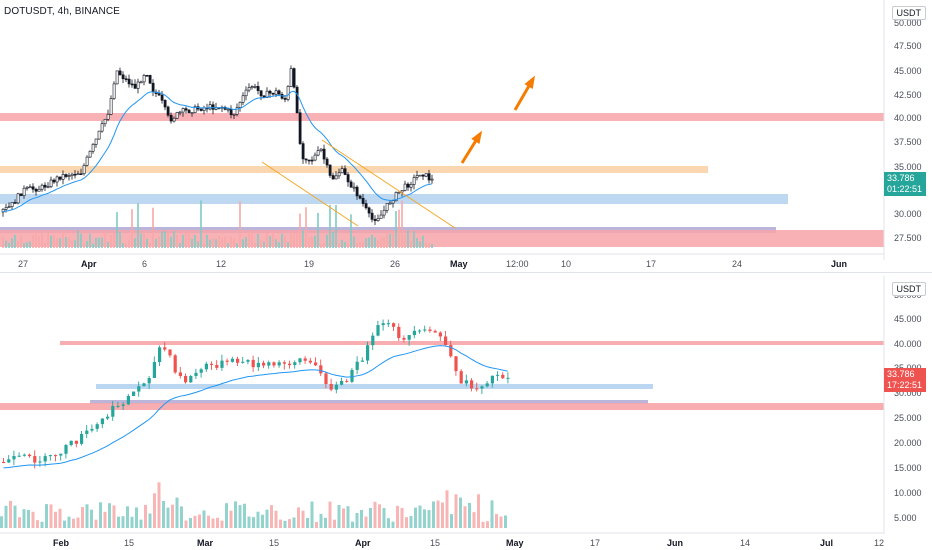  I want to click on time-axis-label-bottom: 15, so click(129, 543).